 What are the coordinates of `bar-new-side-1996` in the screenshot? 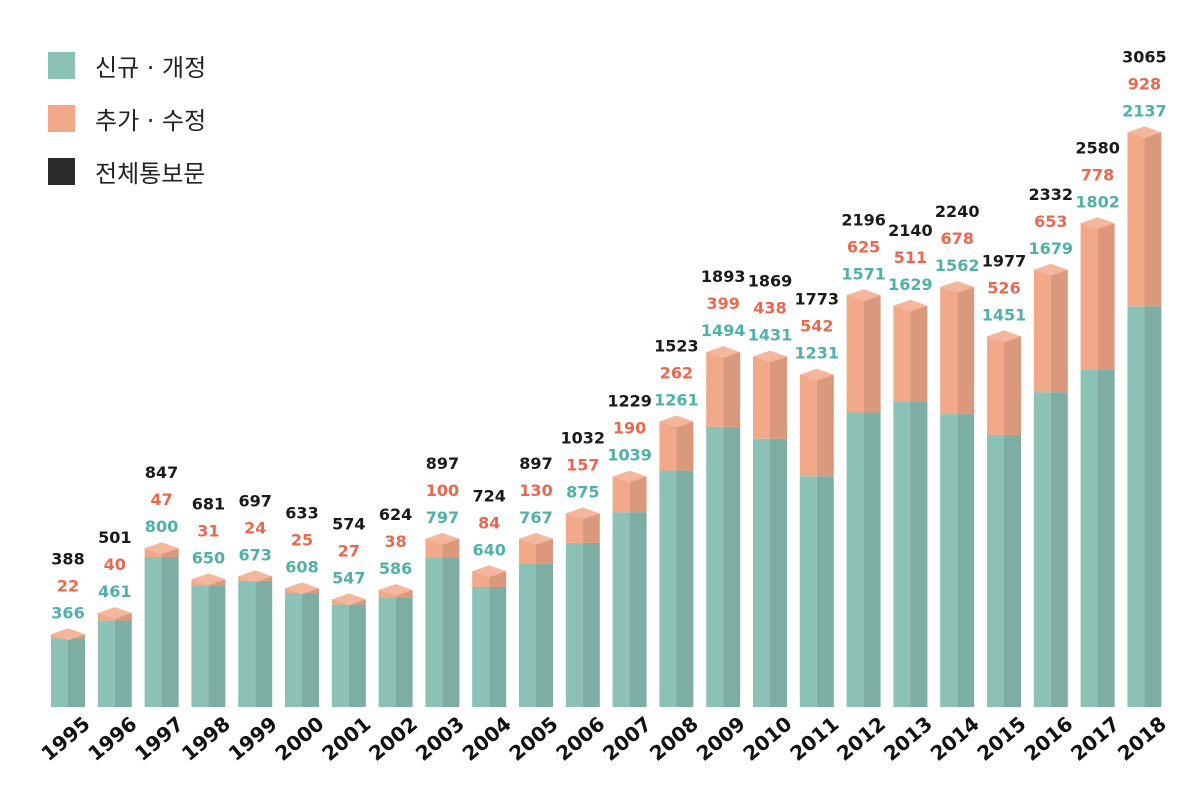 It's located at (123, 663).